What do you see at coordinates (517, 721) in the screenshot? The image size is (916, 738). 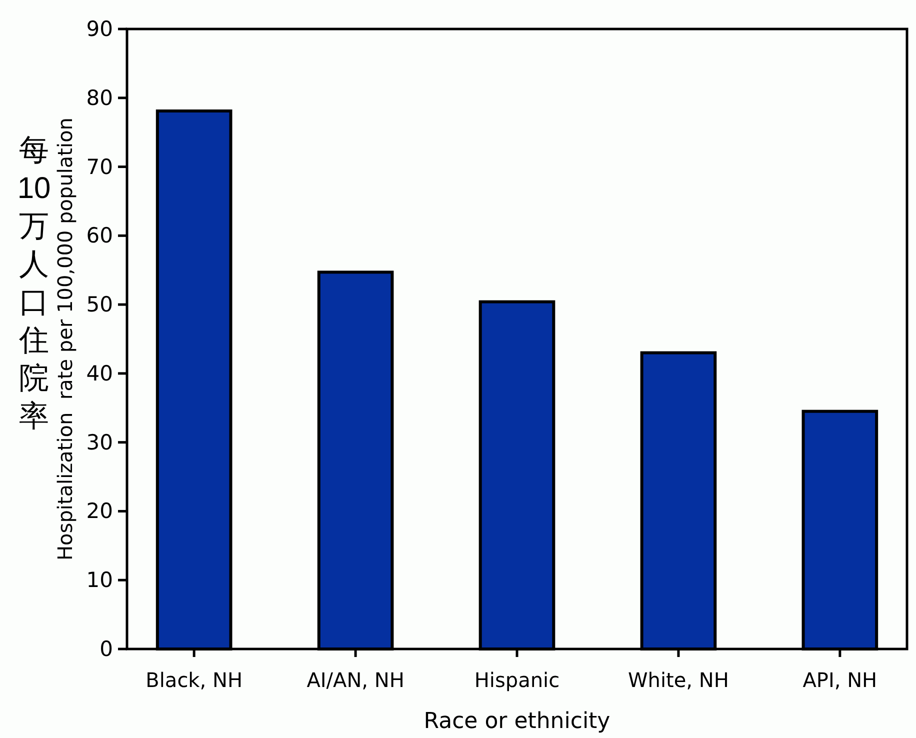 I see `x-axis-title: Race or ethnicity` at bounding box center [517, 721].